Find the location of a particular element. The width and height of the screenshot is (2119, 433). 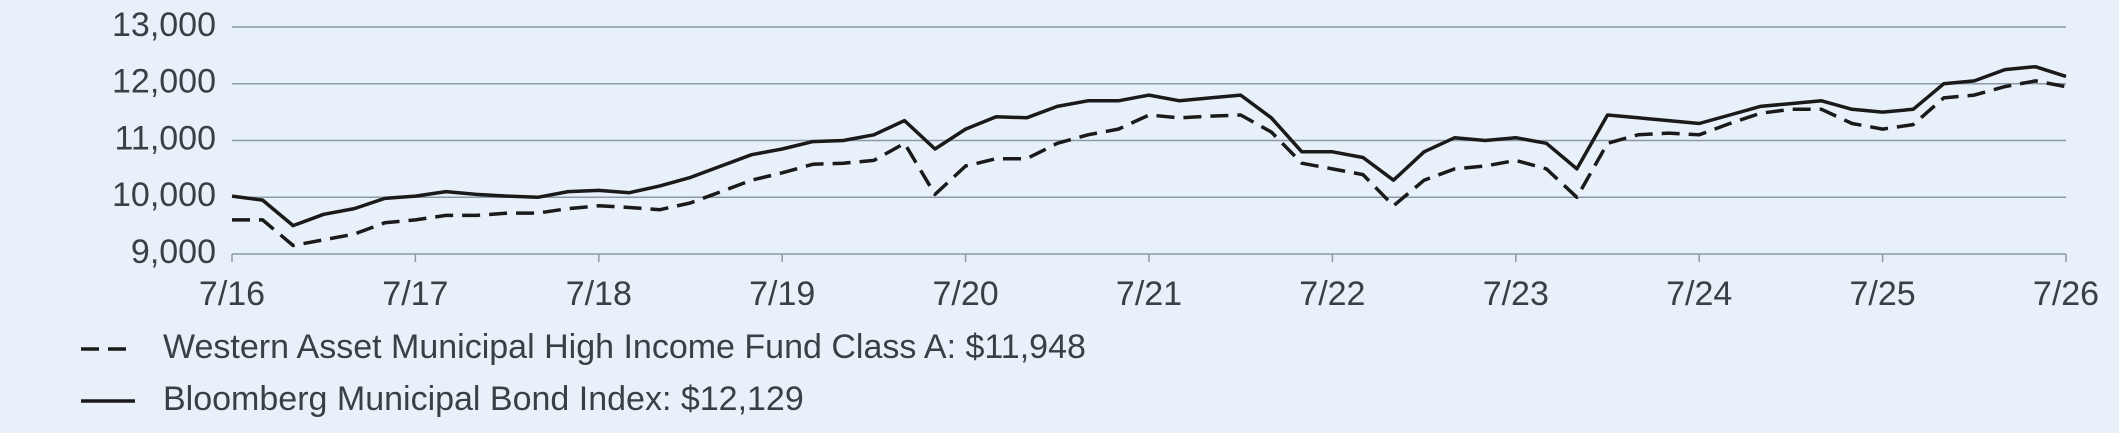

legend-label: Bloomberg Municipal Bond Index: $12,129 is located at coordinates (483, 399).